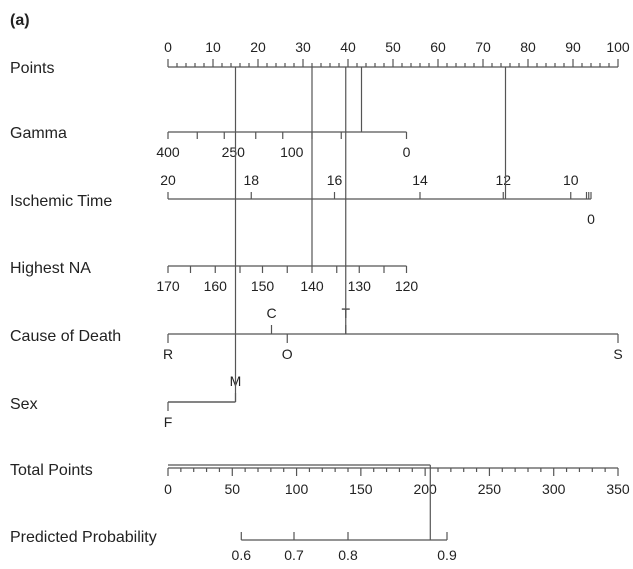  I want to click on points-tick-label: 30, so click(303, 47).